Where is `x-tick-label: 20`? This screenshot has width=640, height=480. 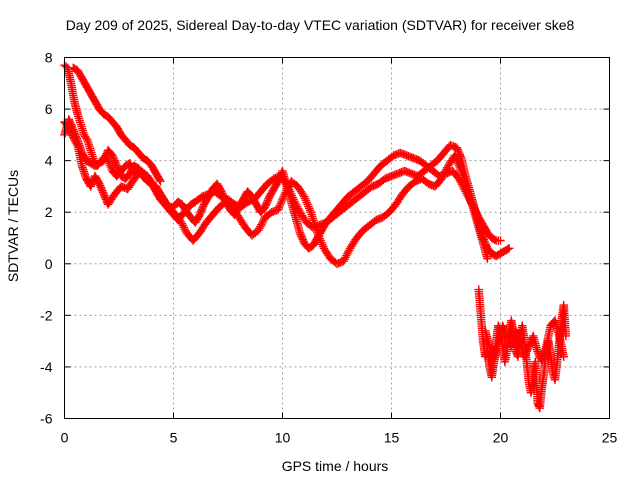 x-tick-label: 20 is located at coordinates (501, 438).